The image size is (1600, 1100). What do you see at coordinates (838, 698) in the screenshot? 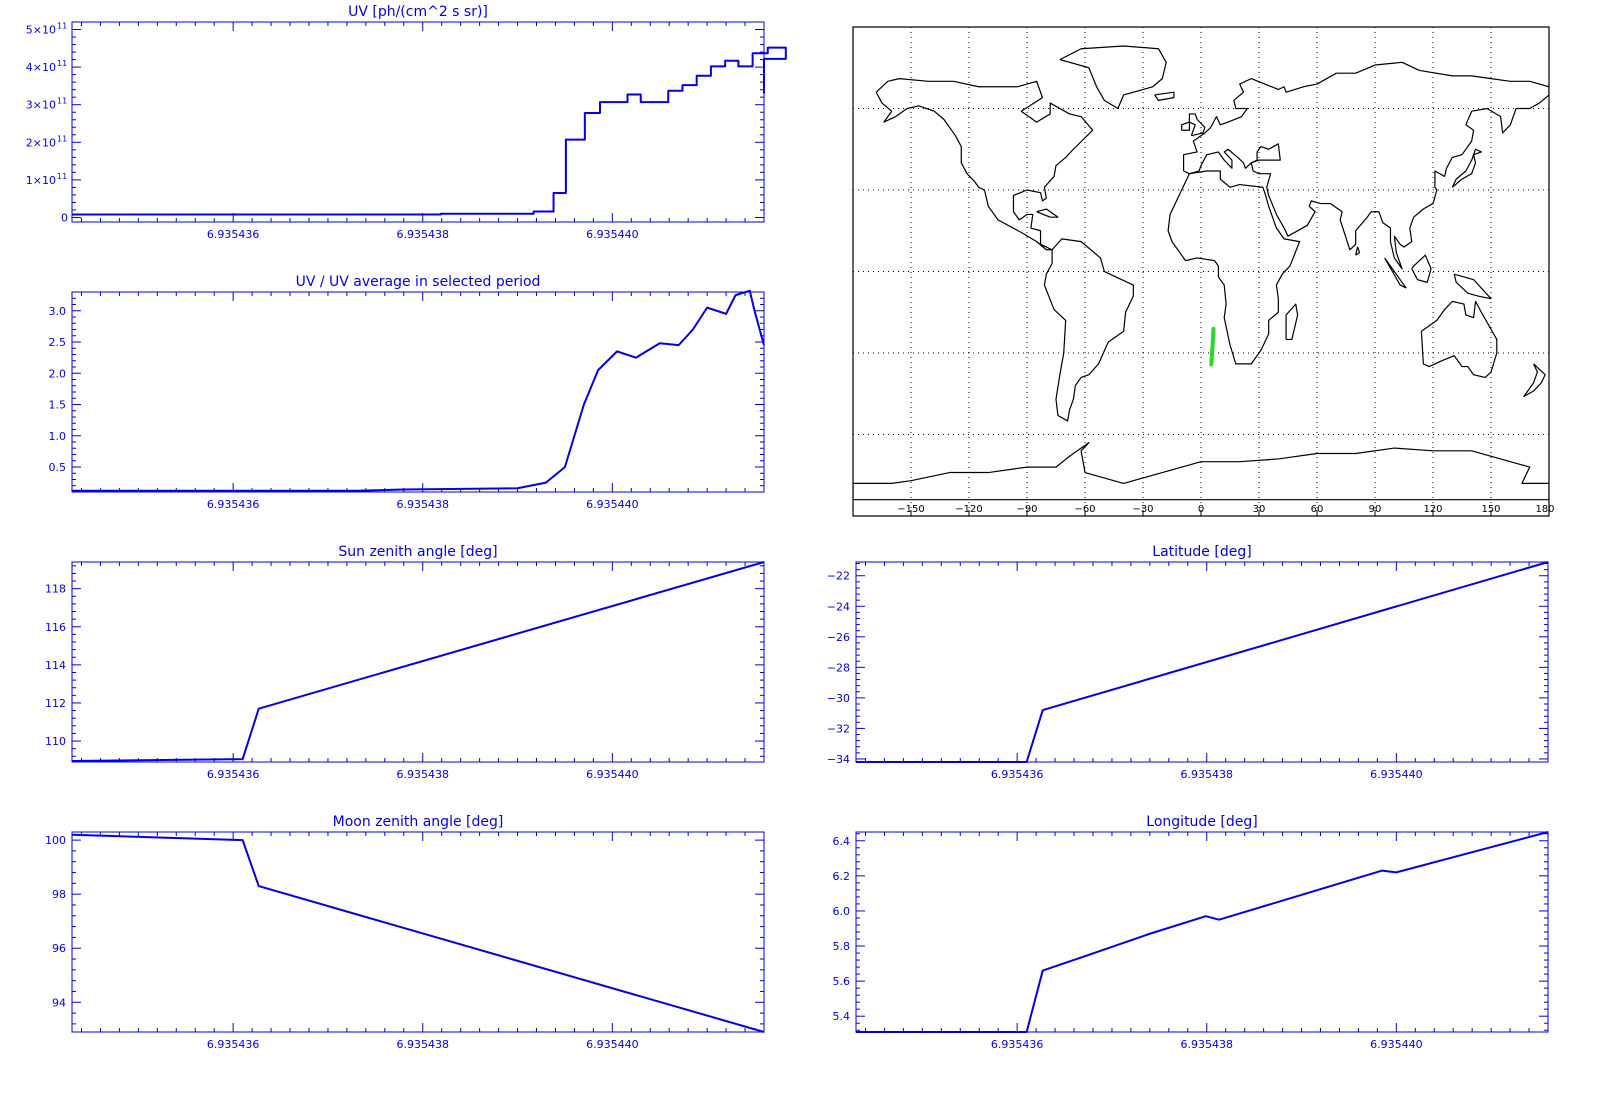
I see `y-tick-label: −30` at bounding box center [838, 698].